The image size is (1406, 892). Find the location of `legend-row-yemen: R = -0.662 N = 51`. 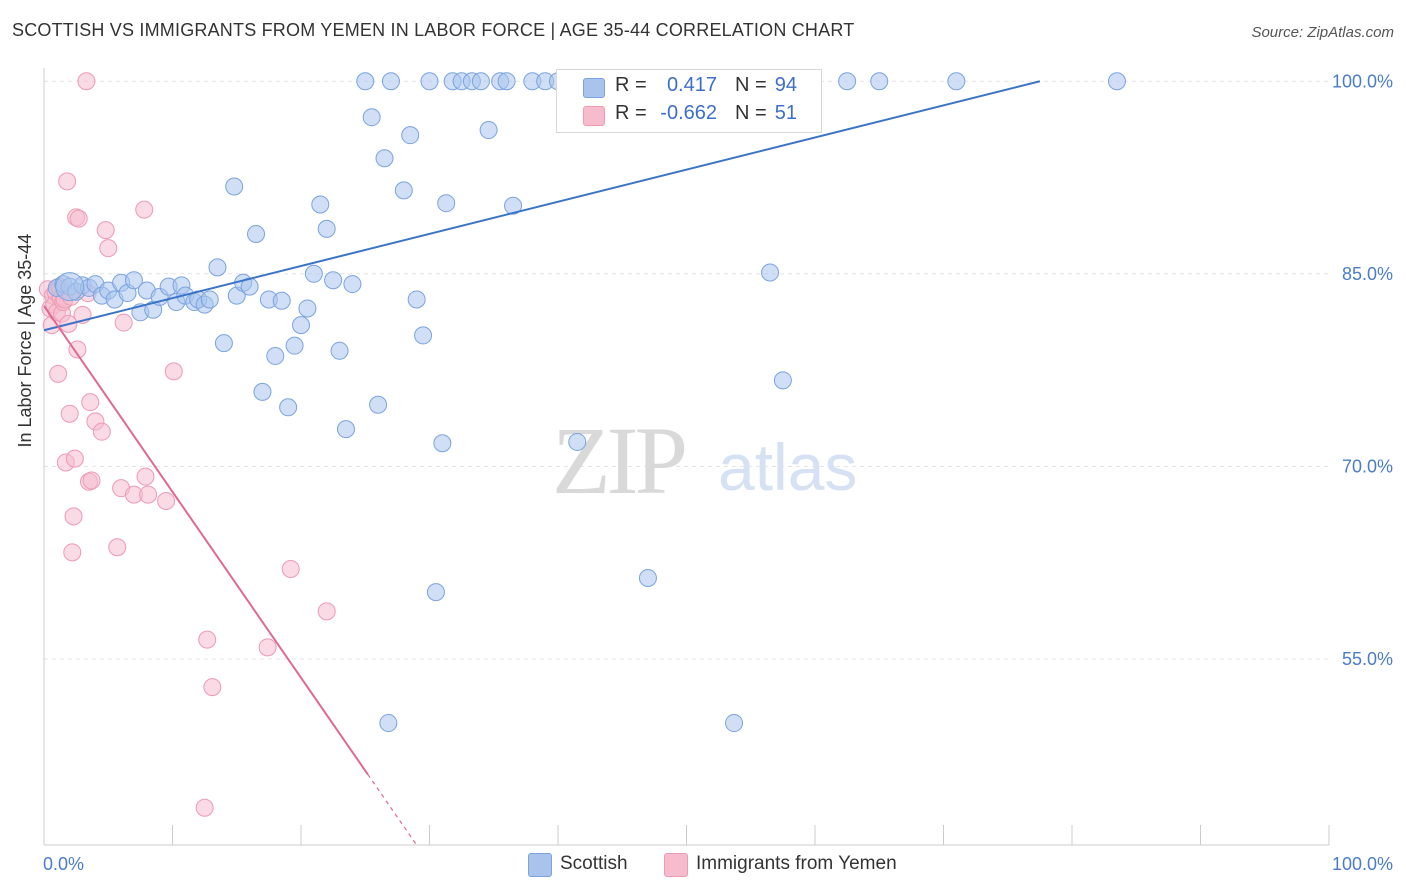

legend-row-yemen: R = -0.662 N = 51 is located at coordinates (689, 115).